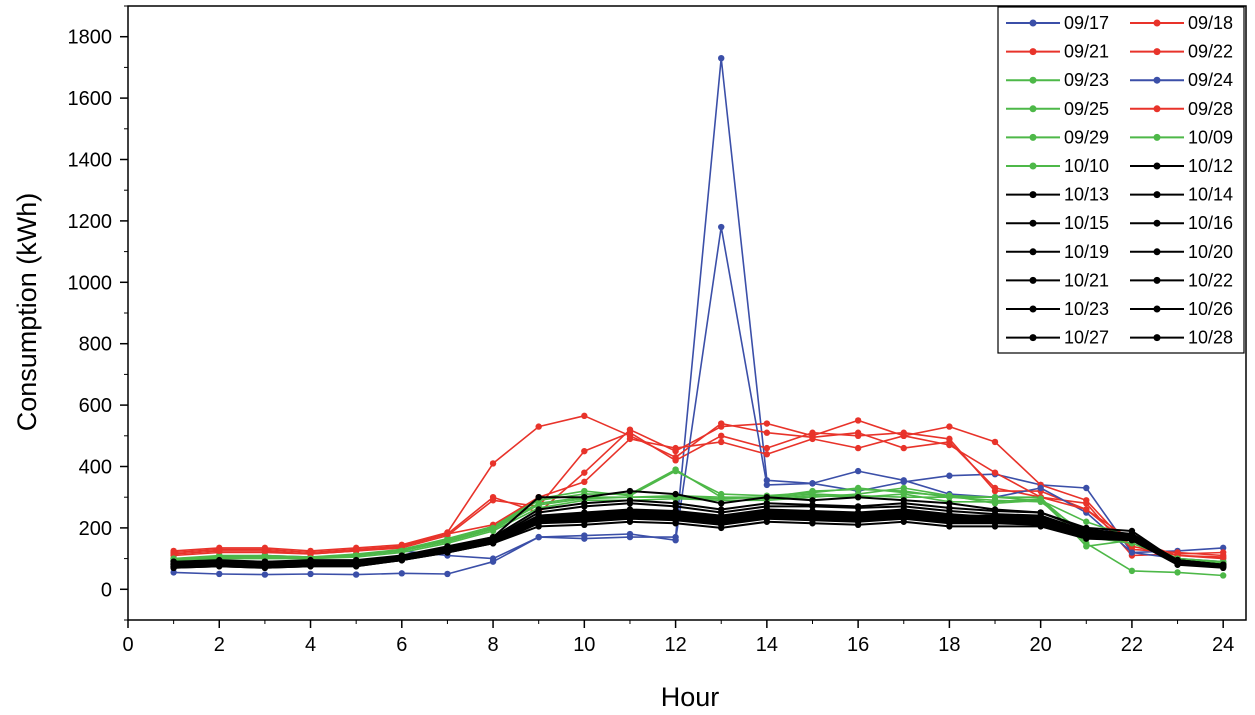  I want to click on legend-label: 10/23, so click(1086, 309).